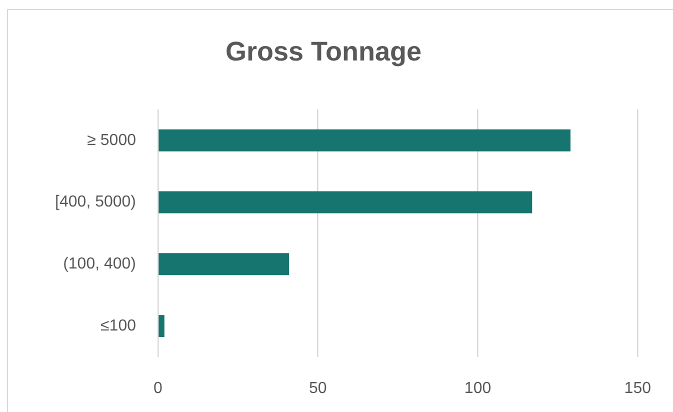 The width and height of the screenshot is (673, 412). I want to click on y-tick-label: ≤100, so click(118, 325).